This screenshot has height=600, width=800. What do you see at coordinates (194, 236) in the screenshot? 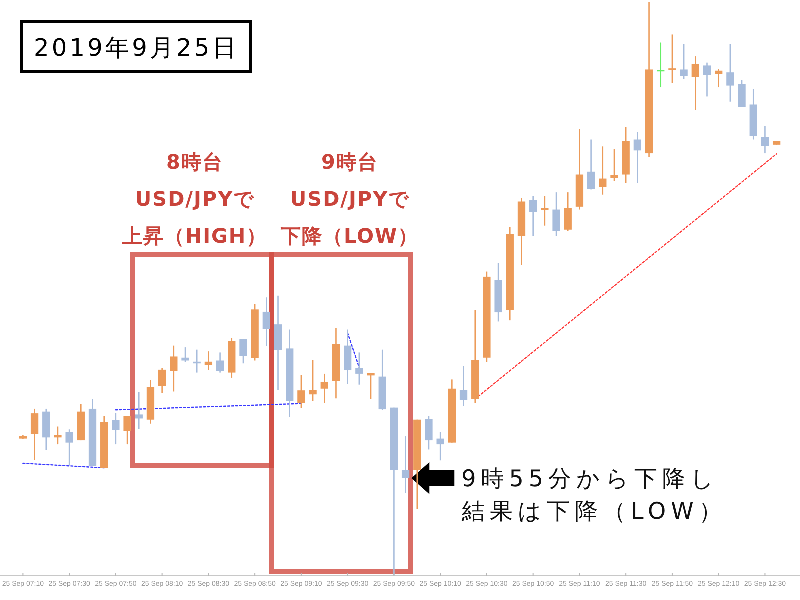
I see `annotation: 上昇（HIGH）` at bounding box center [194, 236].